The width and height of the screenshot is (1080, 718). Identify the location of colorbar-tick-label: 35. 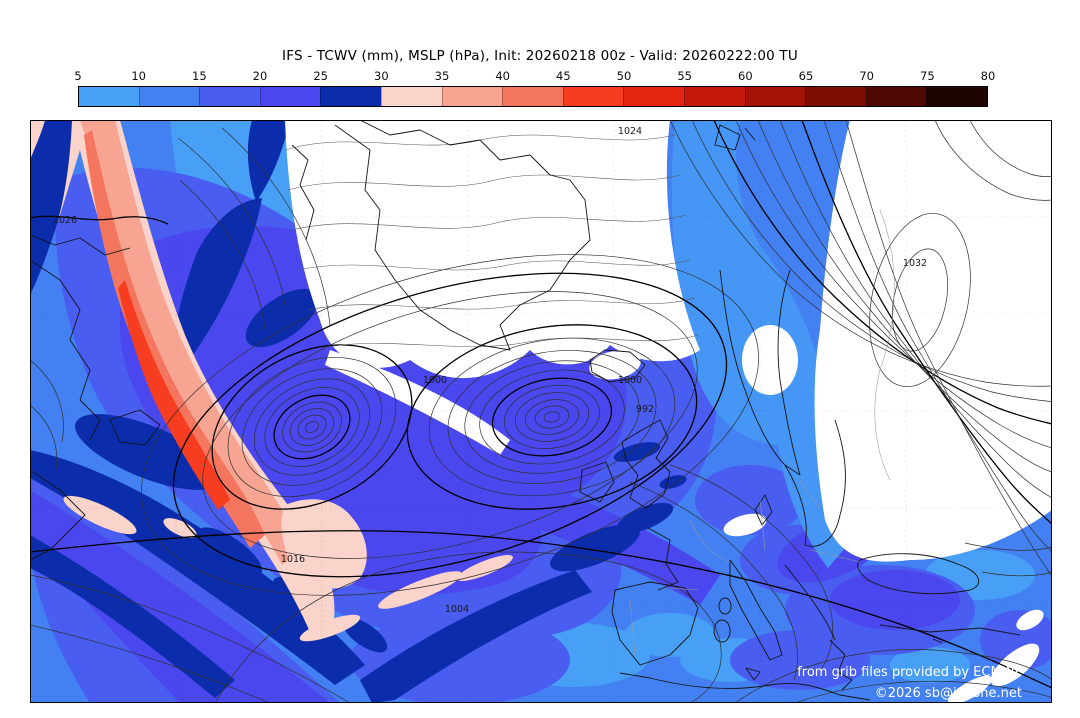
(442, 76).